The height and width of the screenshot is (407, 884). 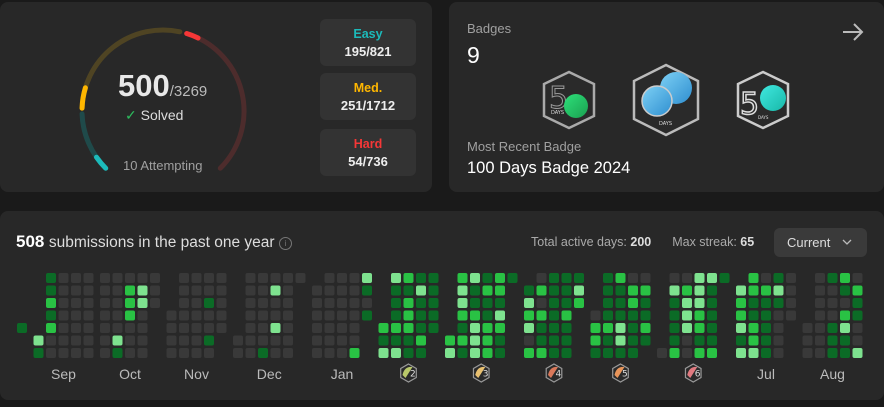 I want to click on 50-days-badge-green-icon: 5 DAYS, so click(x=569, y=100).